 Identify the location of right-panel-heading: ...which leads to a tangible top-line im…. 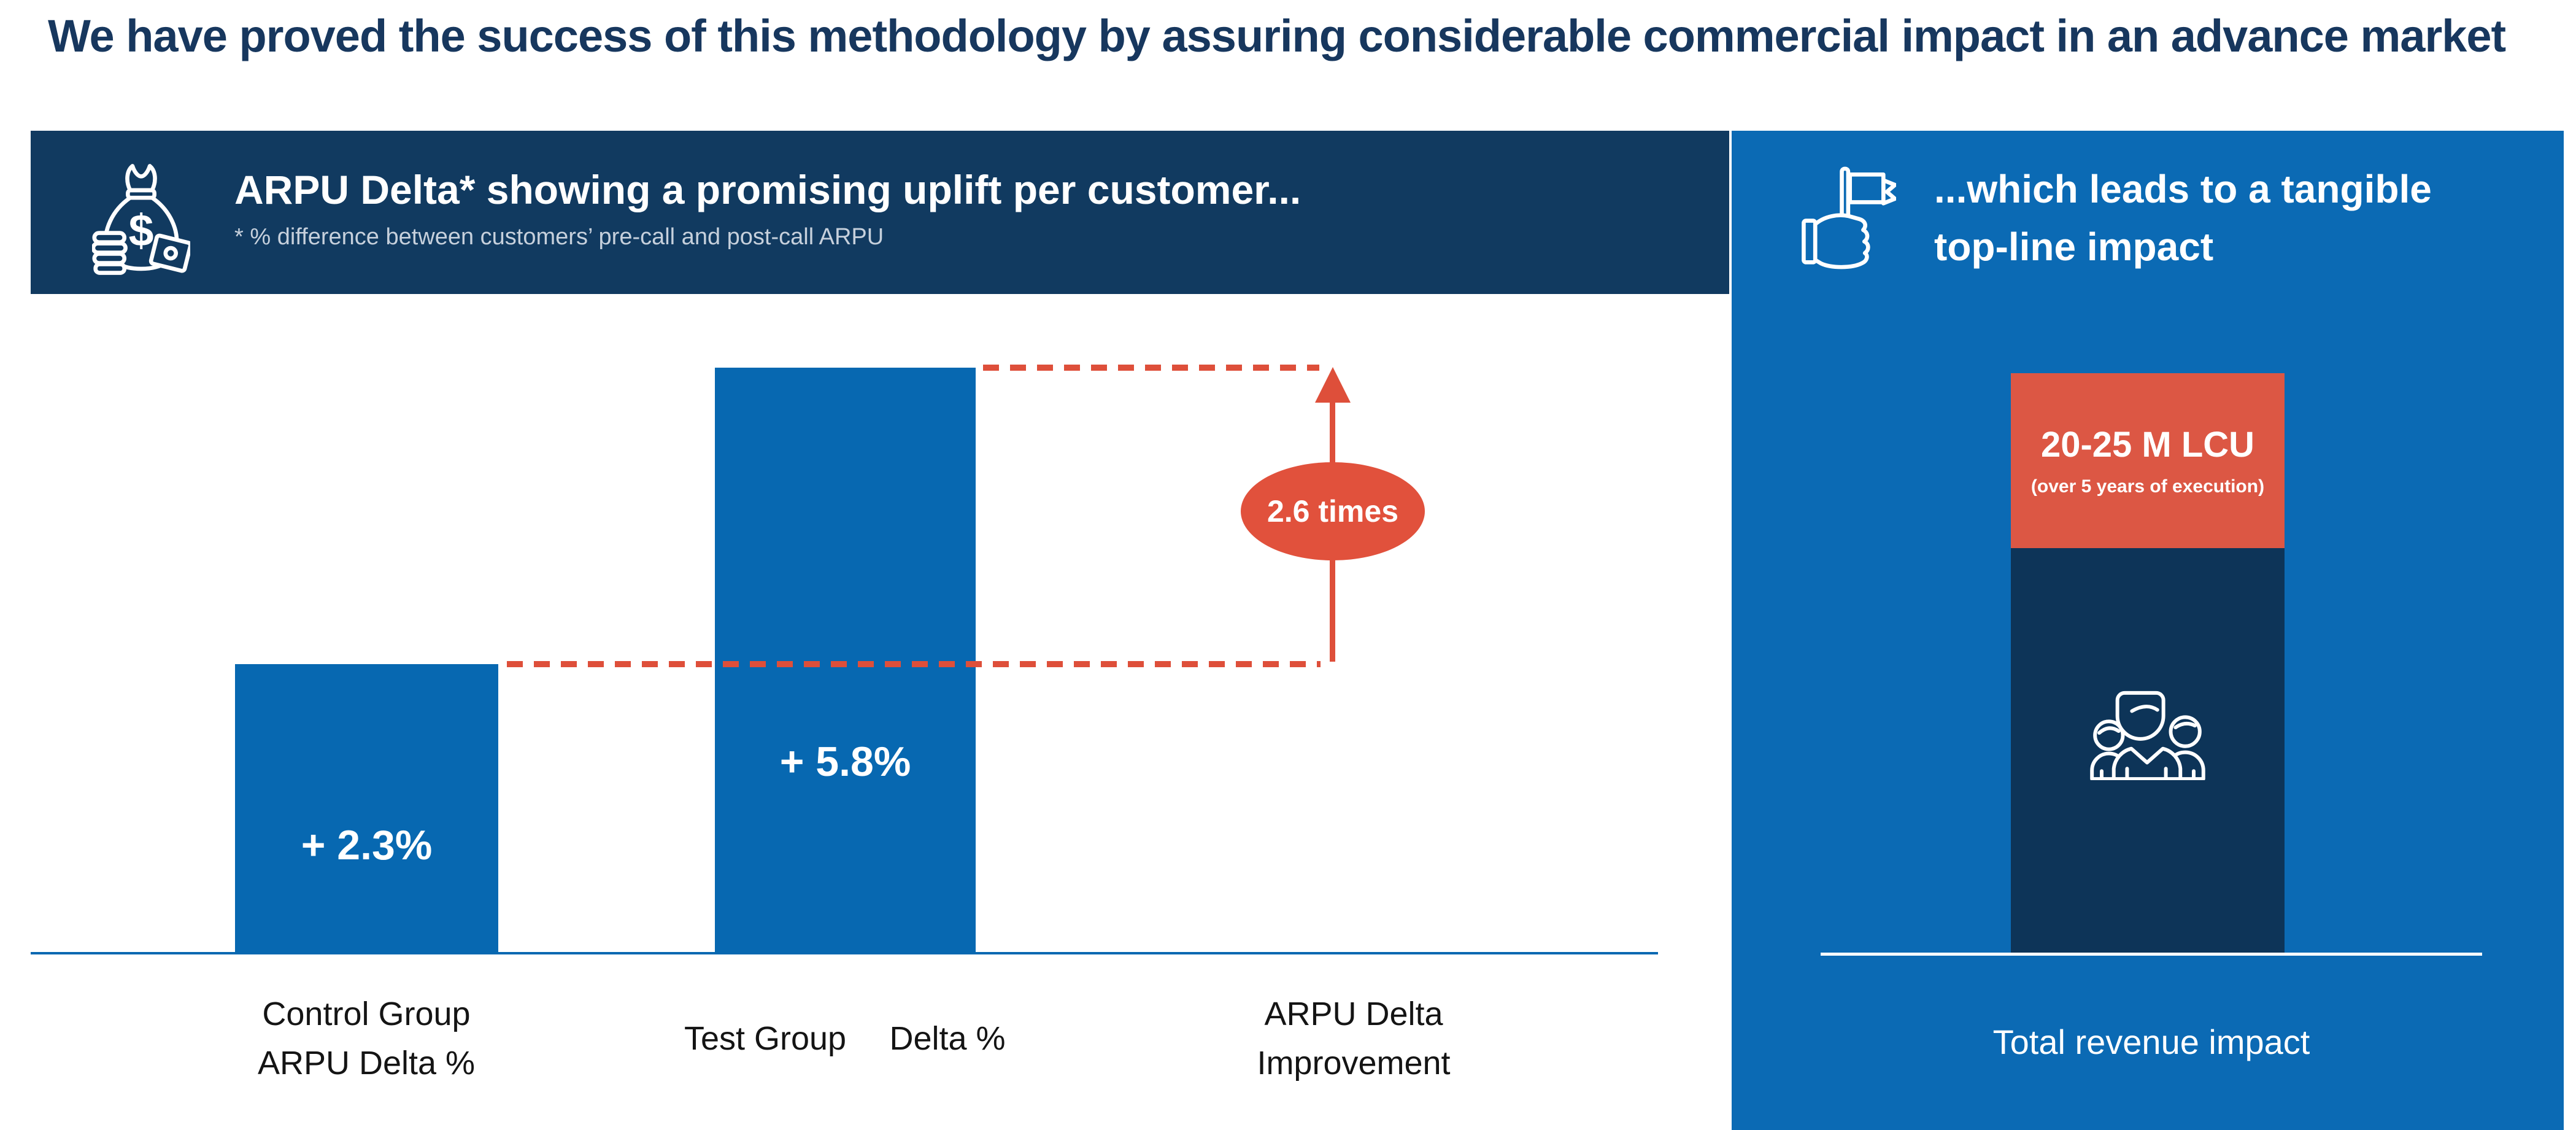
(2235, 218).